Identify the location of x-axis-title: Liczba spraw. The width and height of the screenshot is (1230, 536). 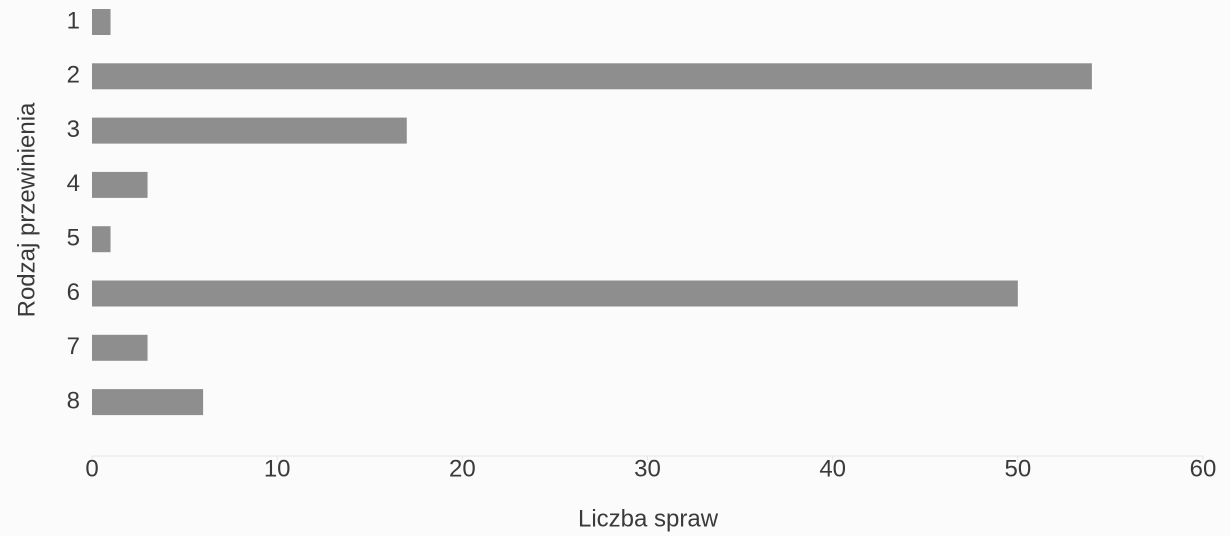
(648, 518).